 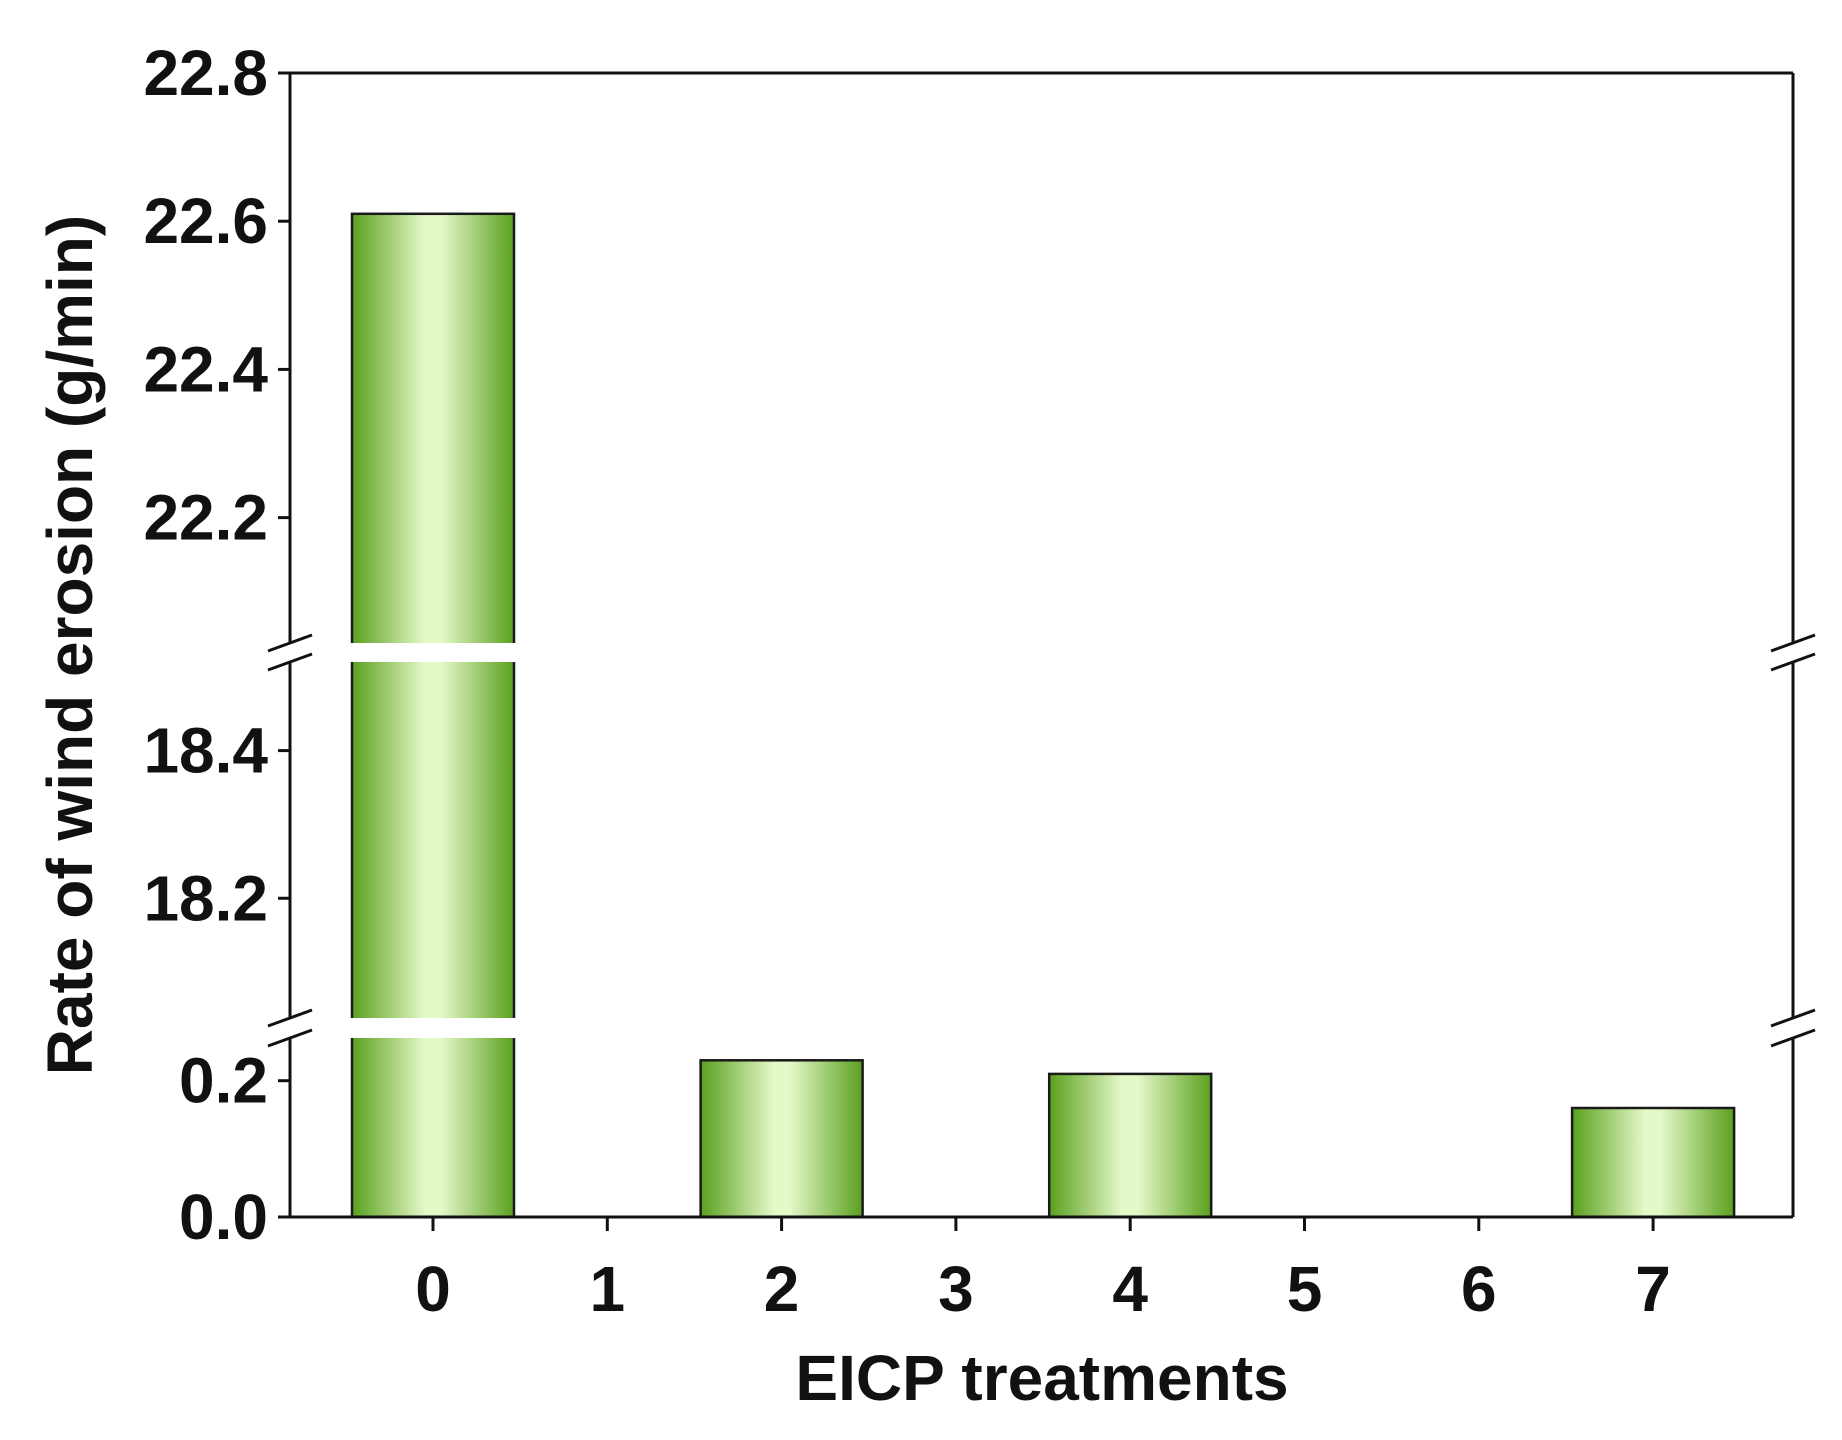 What do you see at coordinates (1041, 1028) in the screenshot?
I see `axis-break-lower-gap` at bounding box center [1041, 1028].